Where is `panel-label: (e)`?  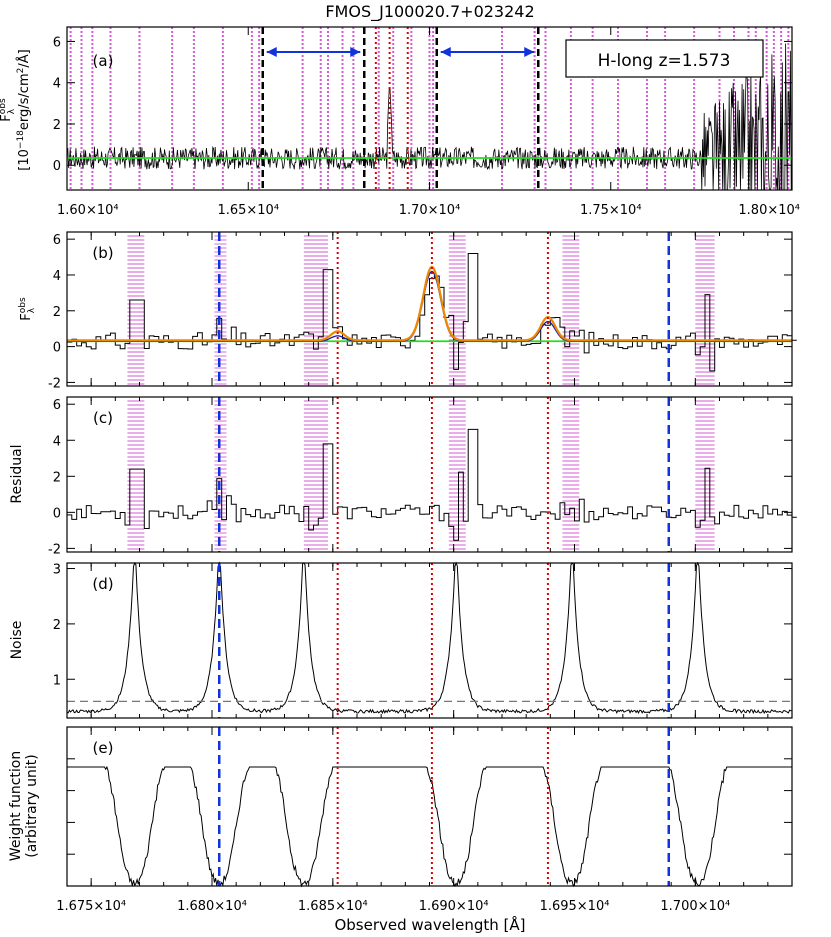
panel-label: (e) is located at coordinates (103, 748).